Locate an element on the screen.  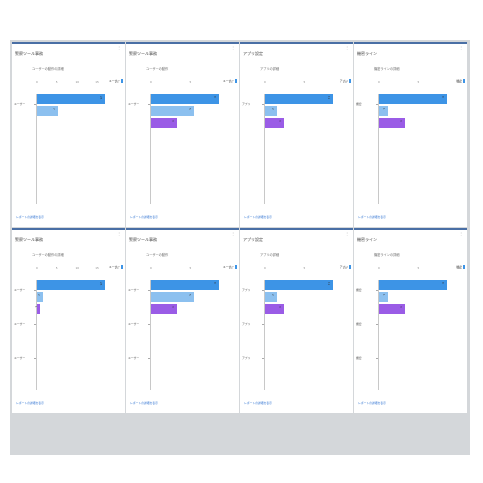
legend-label: ユーザー is located at coordinates (114, 81).